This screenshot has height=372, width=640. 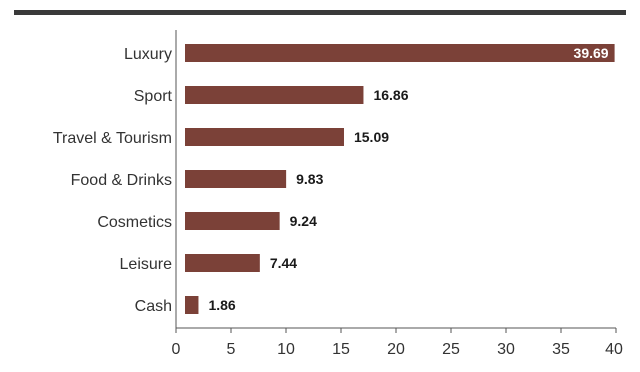 What do you see at coordinates (561, 349) in the screenshot?
I see `x-tick-label: 35` at bounding box center [561, 349].